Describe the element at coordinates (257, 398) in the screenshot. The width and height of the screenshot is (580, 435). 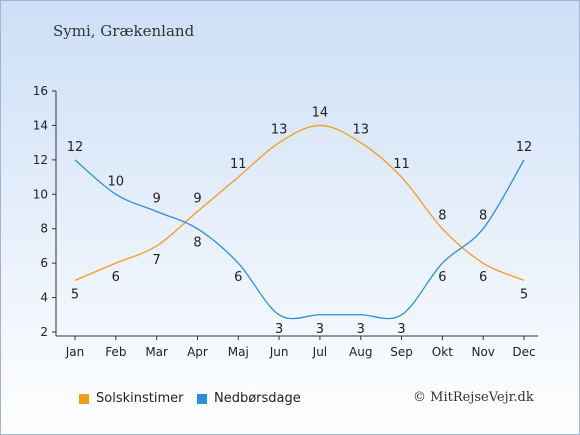
I see `legend-label-nedborsdage: Nedbørsdage` at that location.